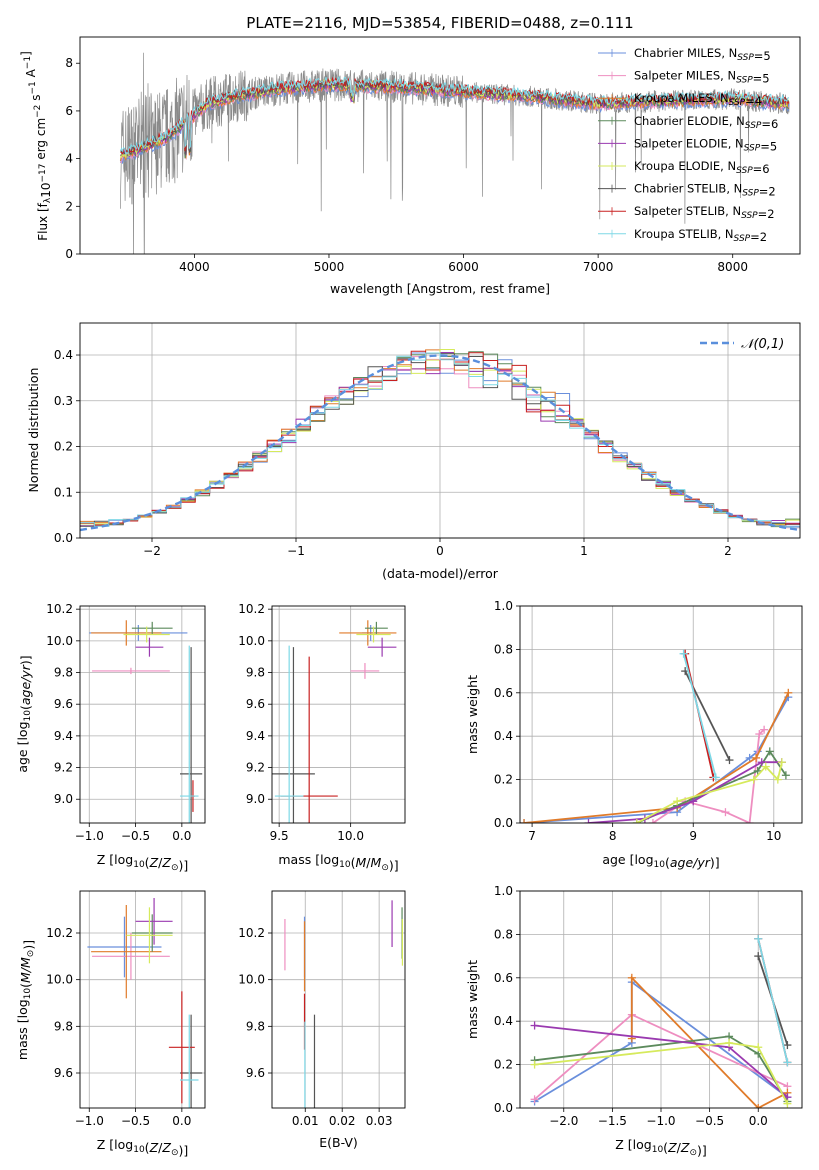  Describe the element at coordinates (503, 649) in the screenshot. I see `y-tick-label: 0.8` at that location.